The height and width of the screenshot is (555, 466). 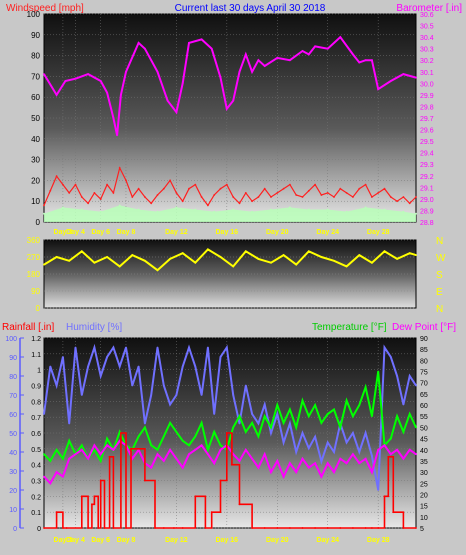 I want to click on temperature-tick: 65, so click(x=424, y=395).